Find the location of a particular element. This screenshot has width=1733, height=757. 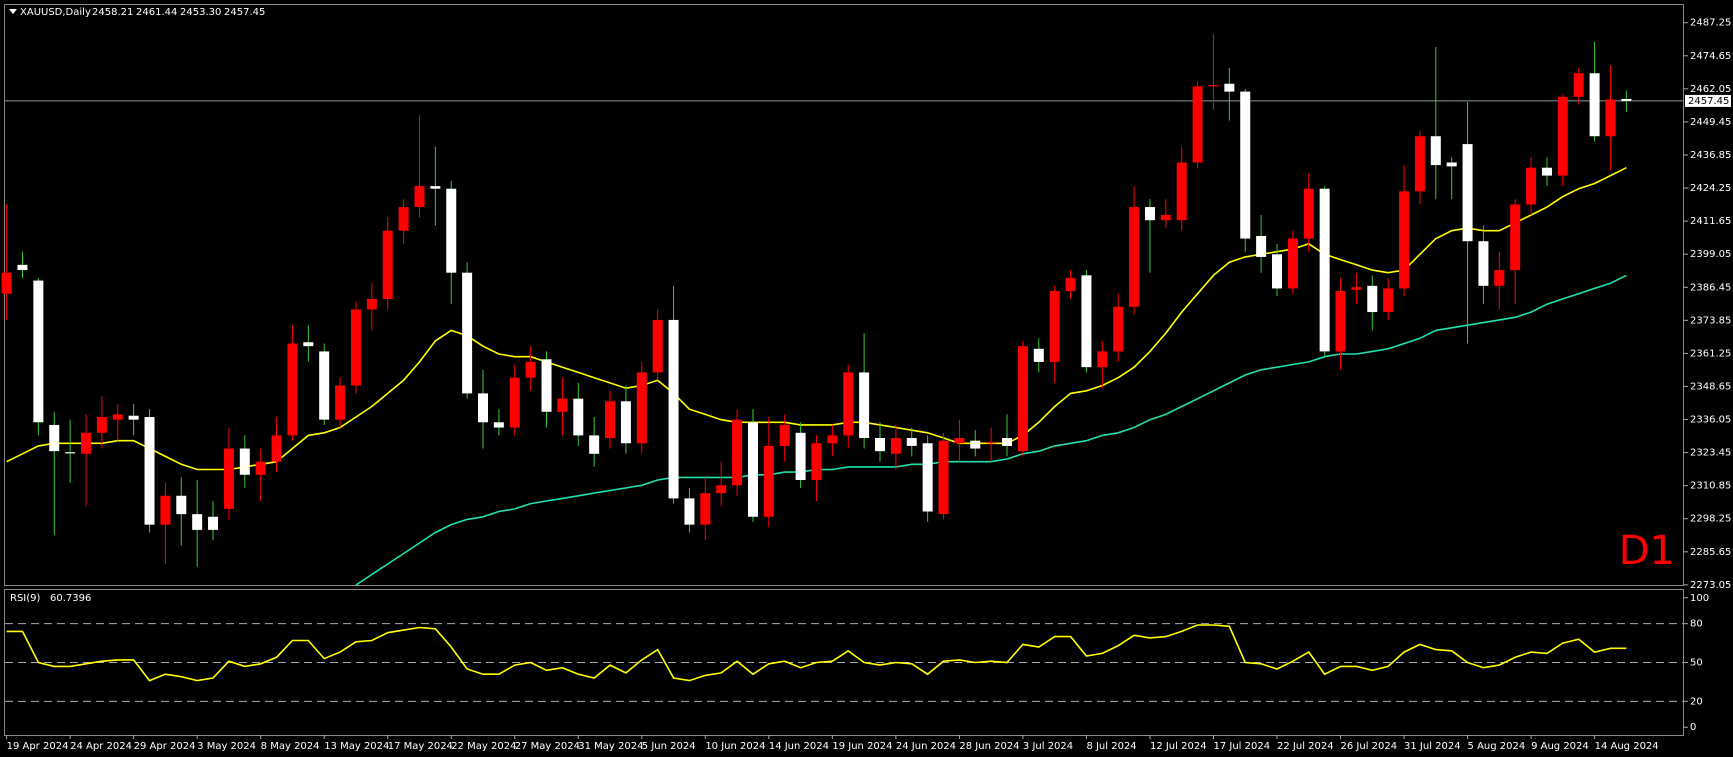

y-tick-label: 0 is located at coordinates (1693, 727).